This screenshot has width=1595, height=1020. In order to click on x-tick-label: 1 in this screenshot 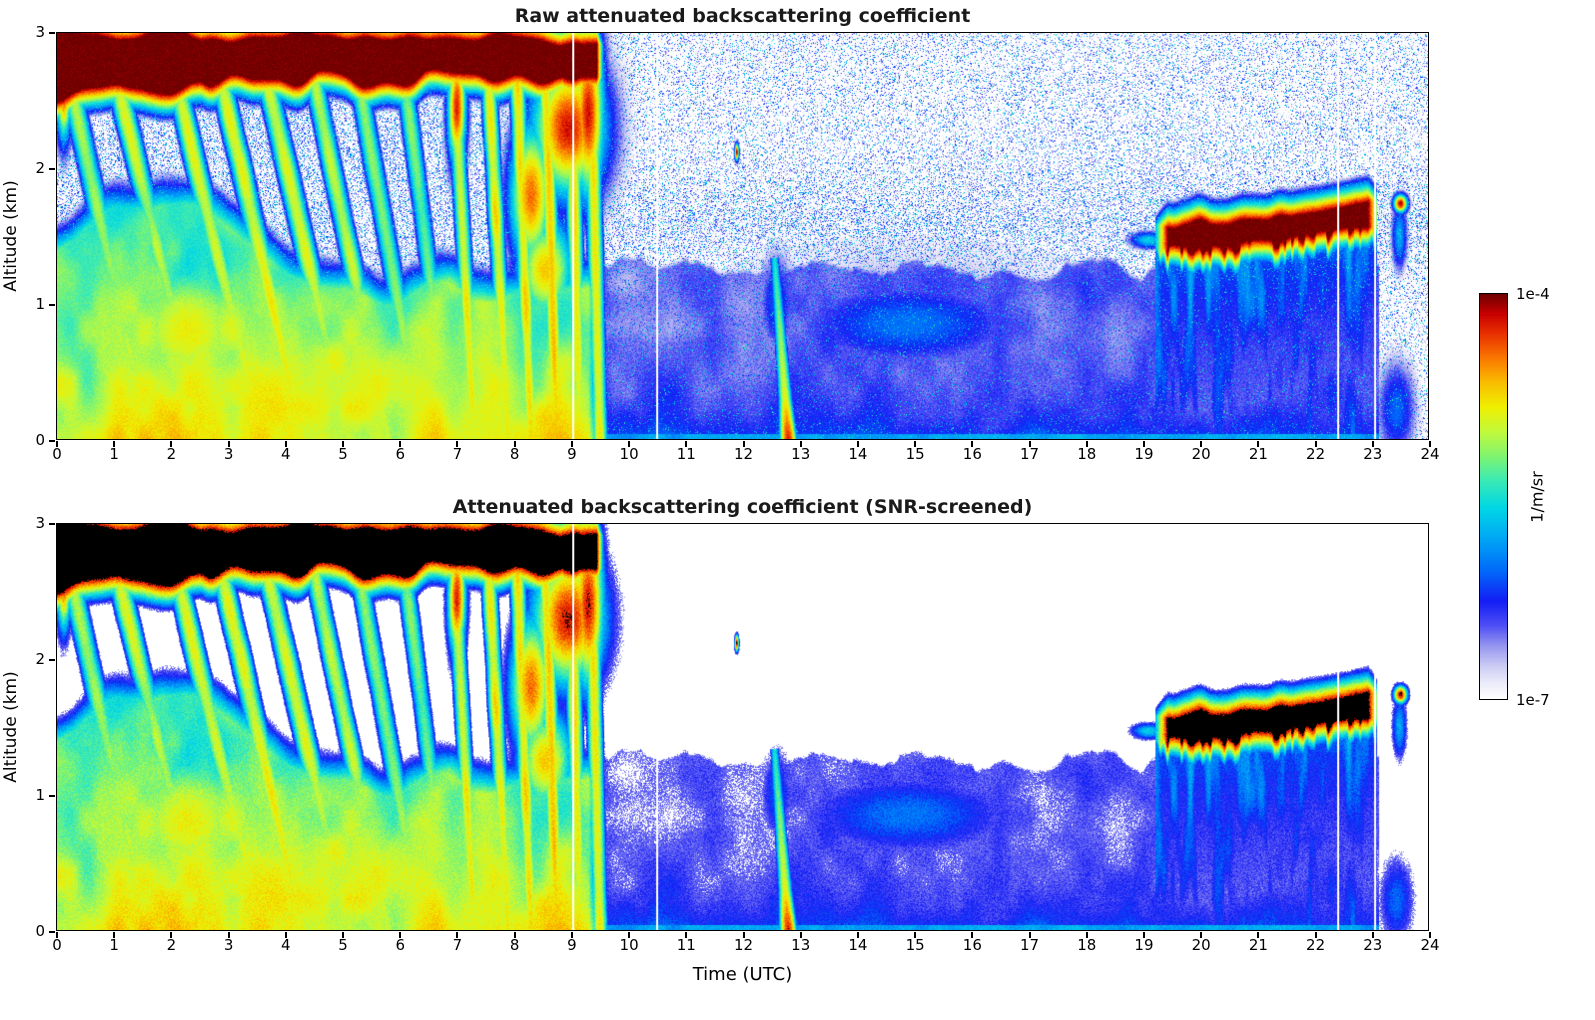, I will do `click(114, 454)`.